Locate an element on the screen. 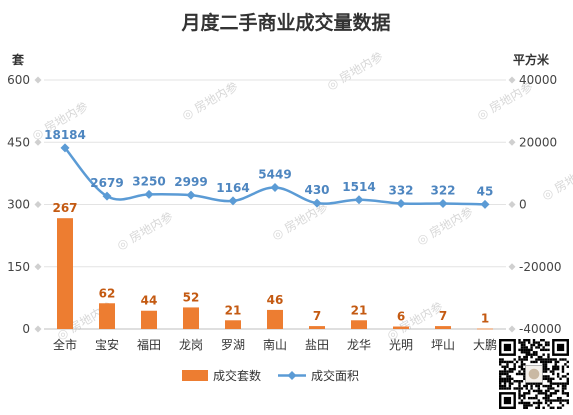 This screenshot has height=415, width=573. line-data-labels: 18184 2679 3250 2999 1164 5449 430 1514 332 322 45 is located at coordinates (268, 163).